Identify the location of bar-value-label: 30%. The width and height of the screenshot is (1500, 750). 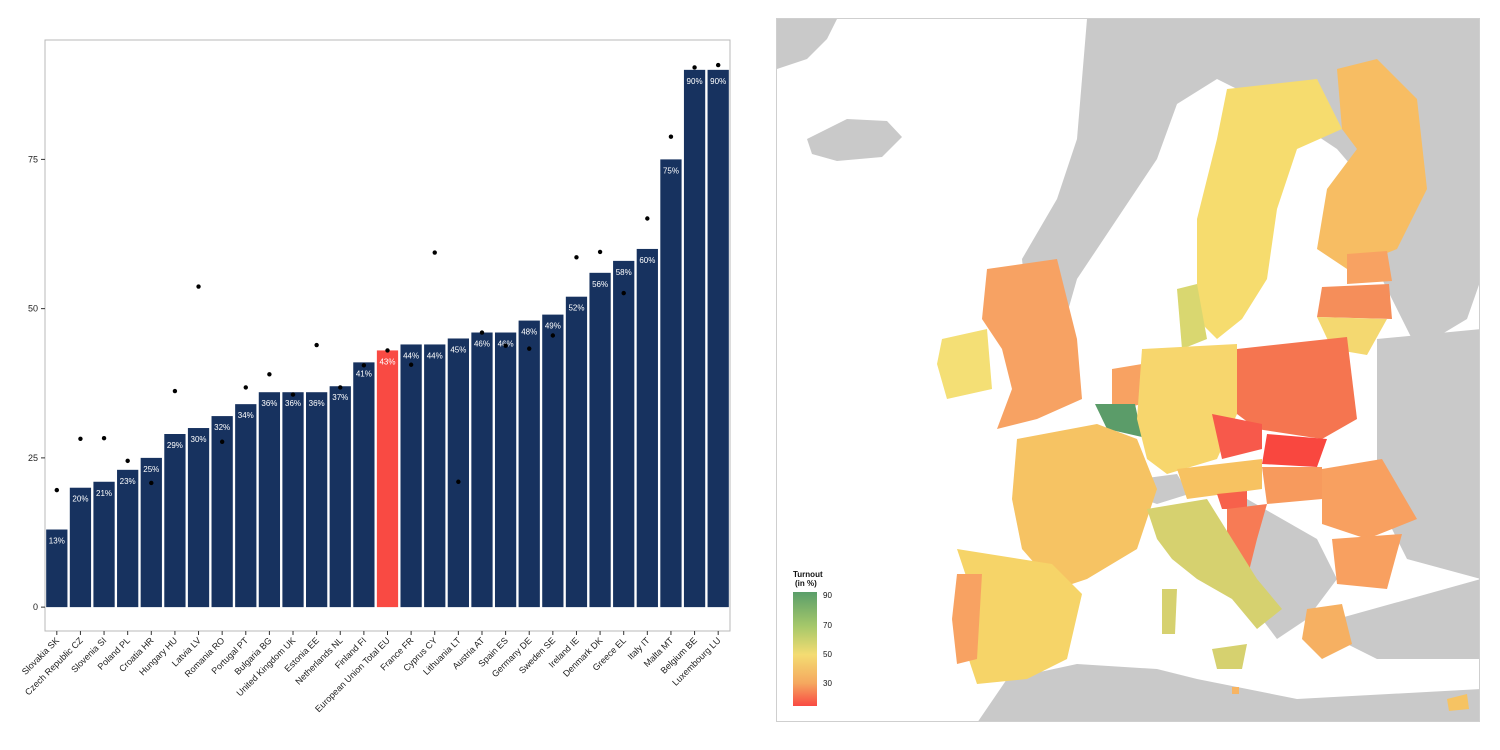
(199, 439).